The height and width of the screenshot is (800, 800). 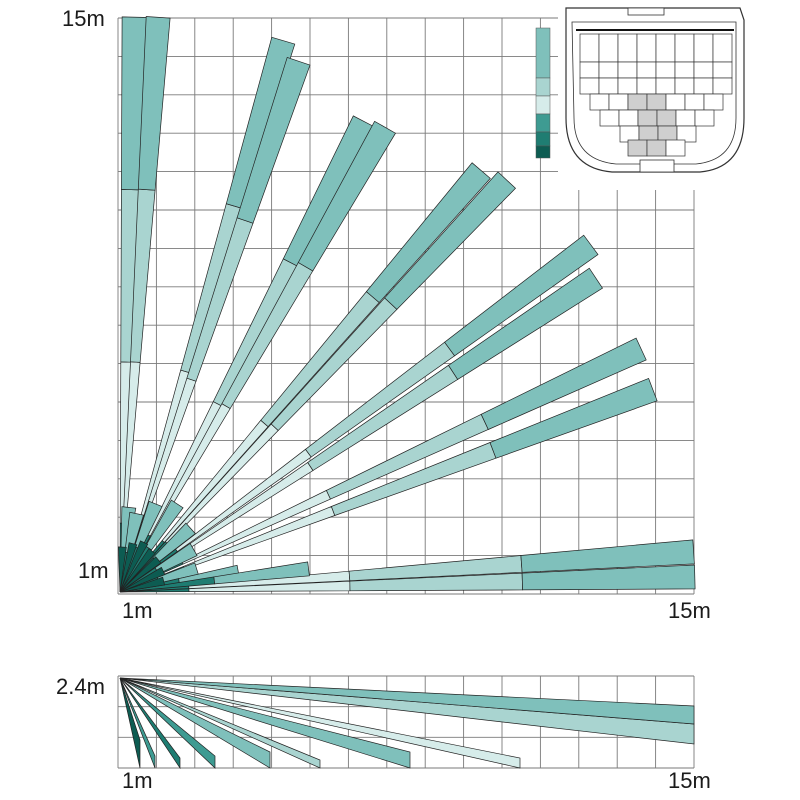 What do you see at coordinates (689, 780) in the screenshot?
I see `side-view-x-max-label: 15m` at bounding box center [689, 780].